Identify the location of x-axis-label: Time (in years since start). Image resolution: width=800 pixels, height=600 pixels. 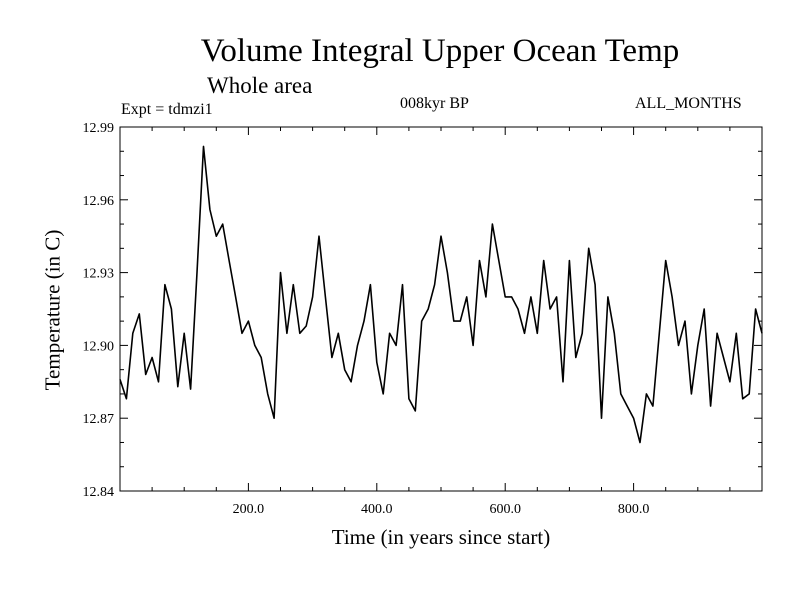
(441, 537).